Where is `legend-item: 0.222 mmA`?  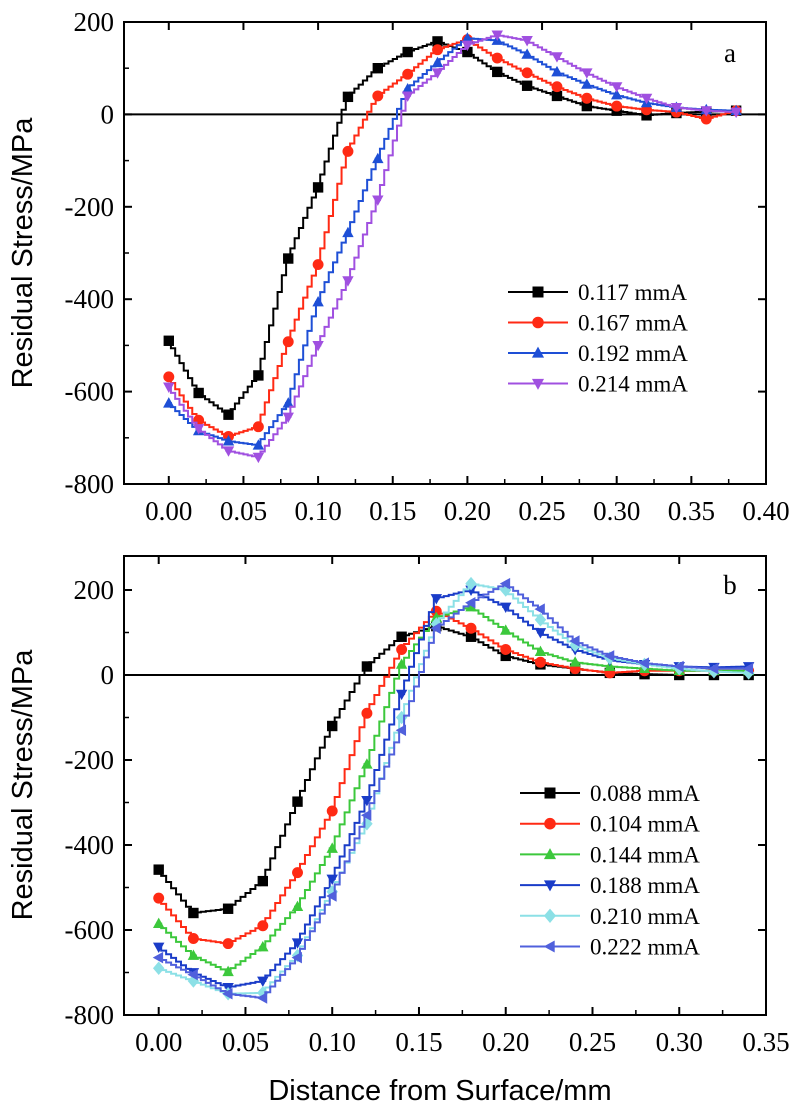 legend-item: 0.222 mmA is located at coordinates (610, 947).